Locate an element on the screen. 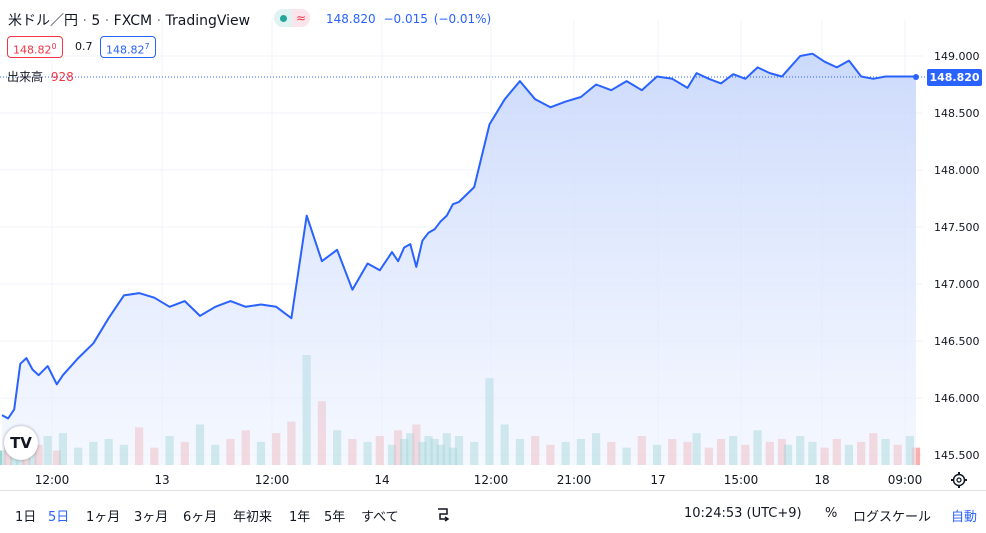 The width and height of the screenshot is (986, 533). price-change-pct: (−0.01%) is located at coordinates (462, 19).